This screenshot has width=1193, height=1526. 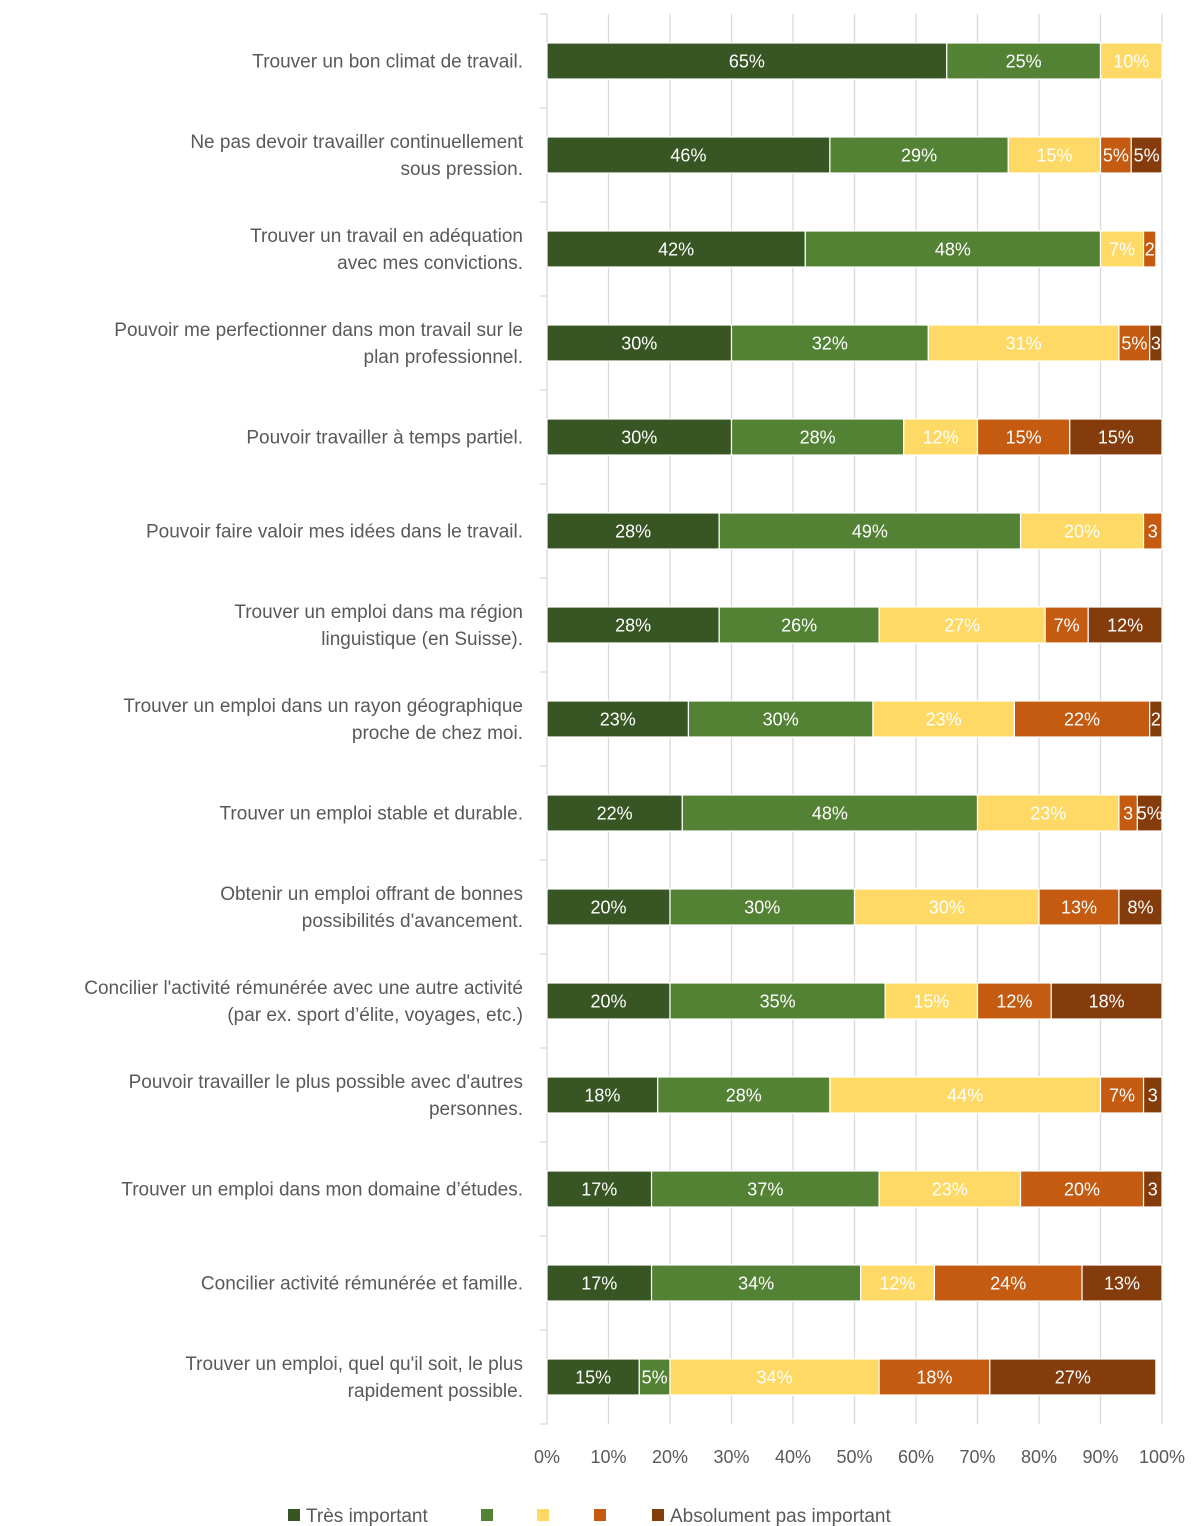 I want to click on bar-data-label: 48%, so click(x=830, y=814).